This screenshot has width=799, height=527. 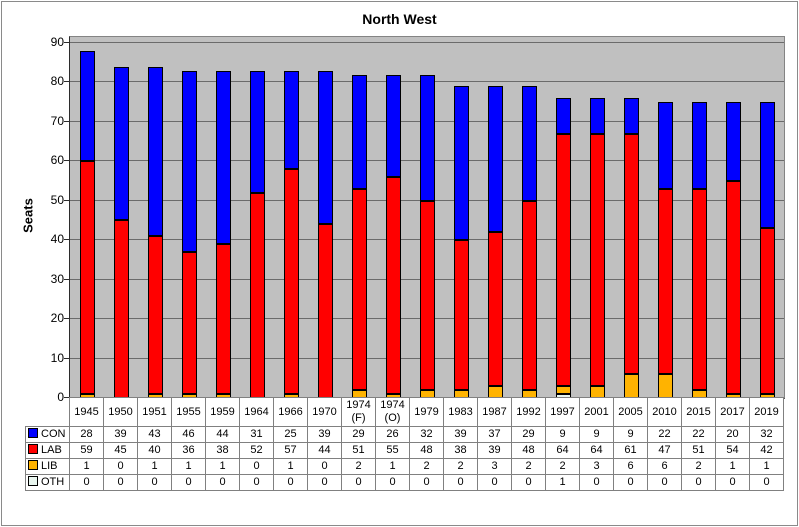 I want to click on bar-segment-1997-LAB, so click(x=563, y=260).